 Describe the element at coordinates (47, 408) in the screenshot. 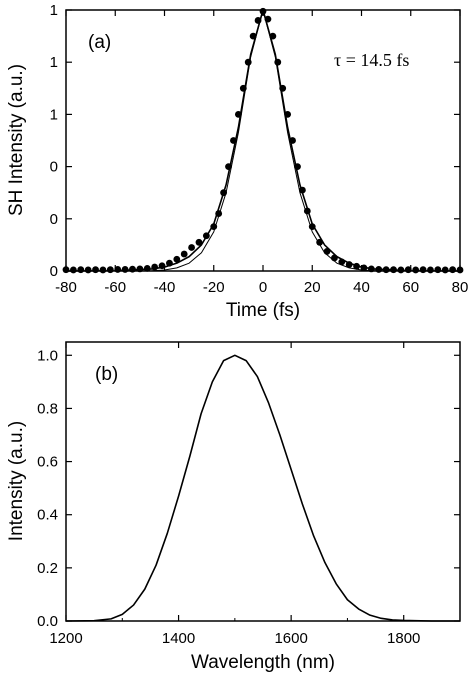

I see `y-tick-label: 0.8` at that location.